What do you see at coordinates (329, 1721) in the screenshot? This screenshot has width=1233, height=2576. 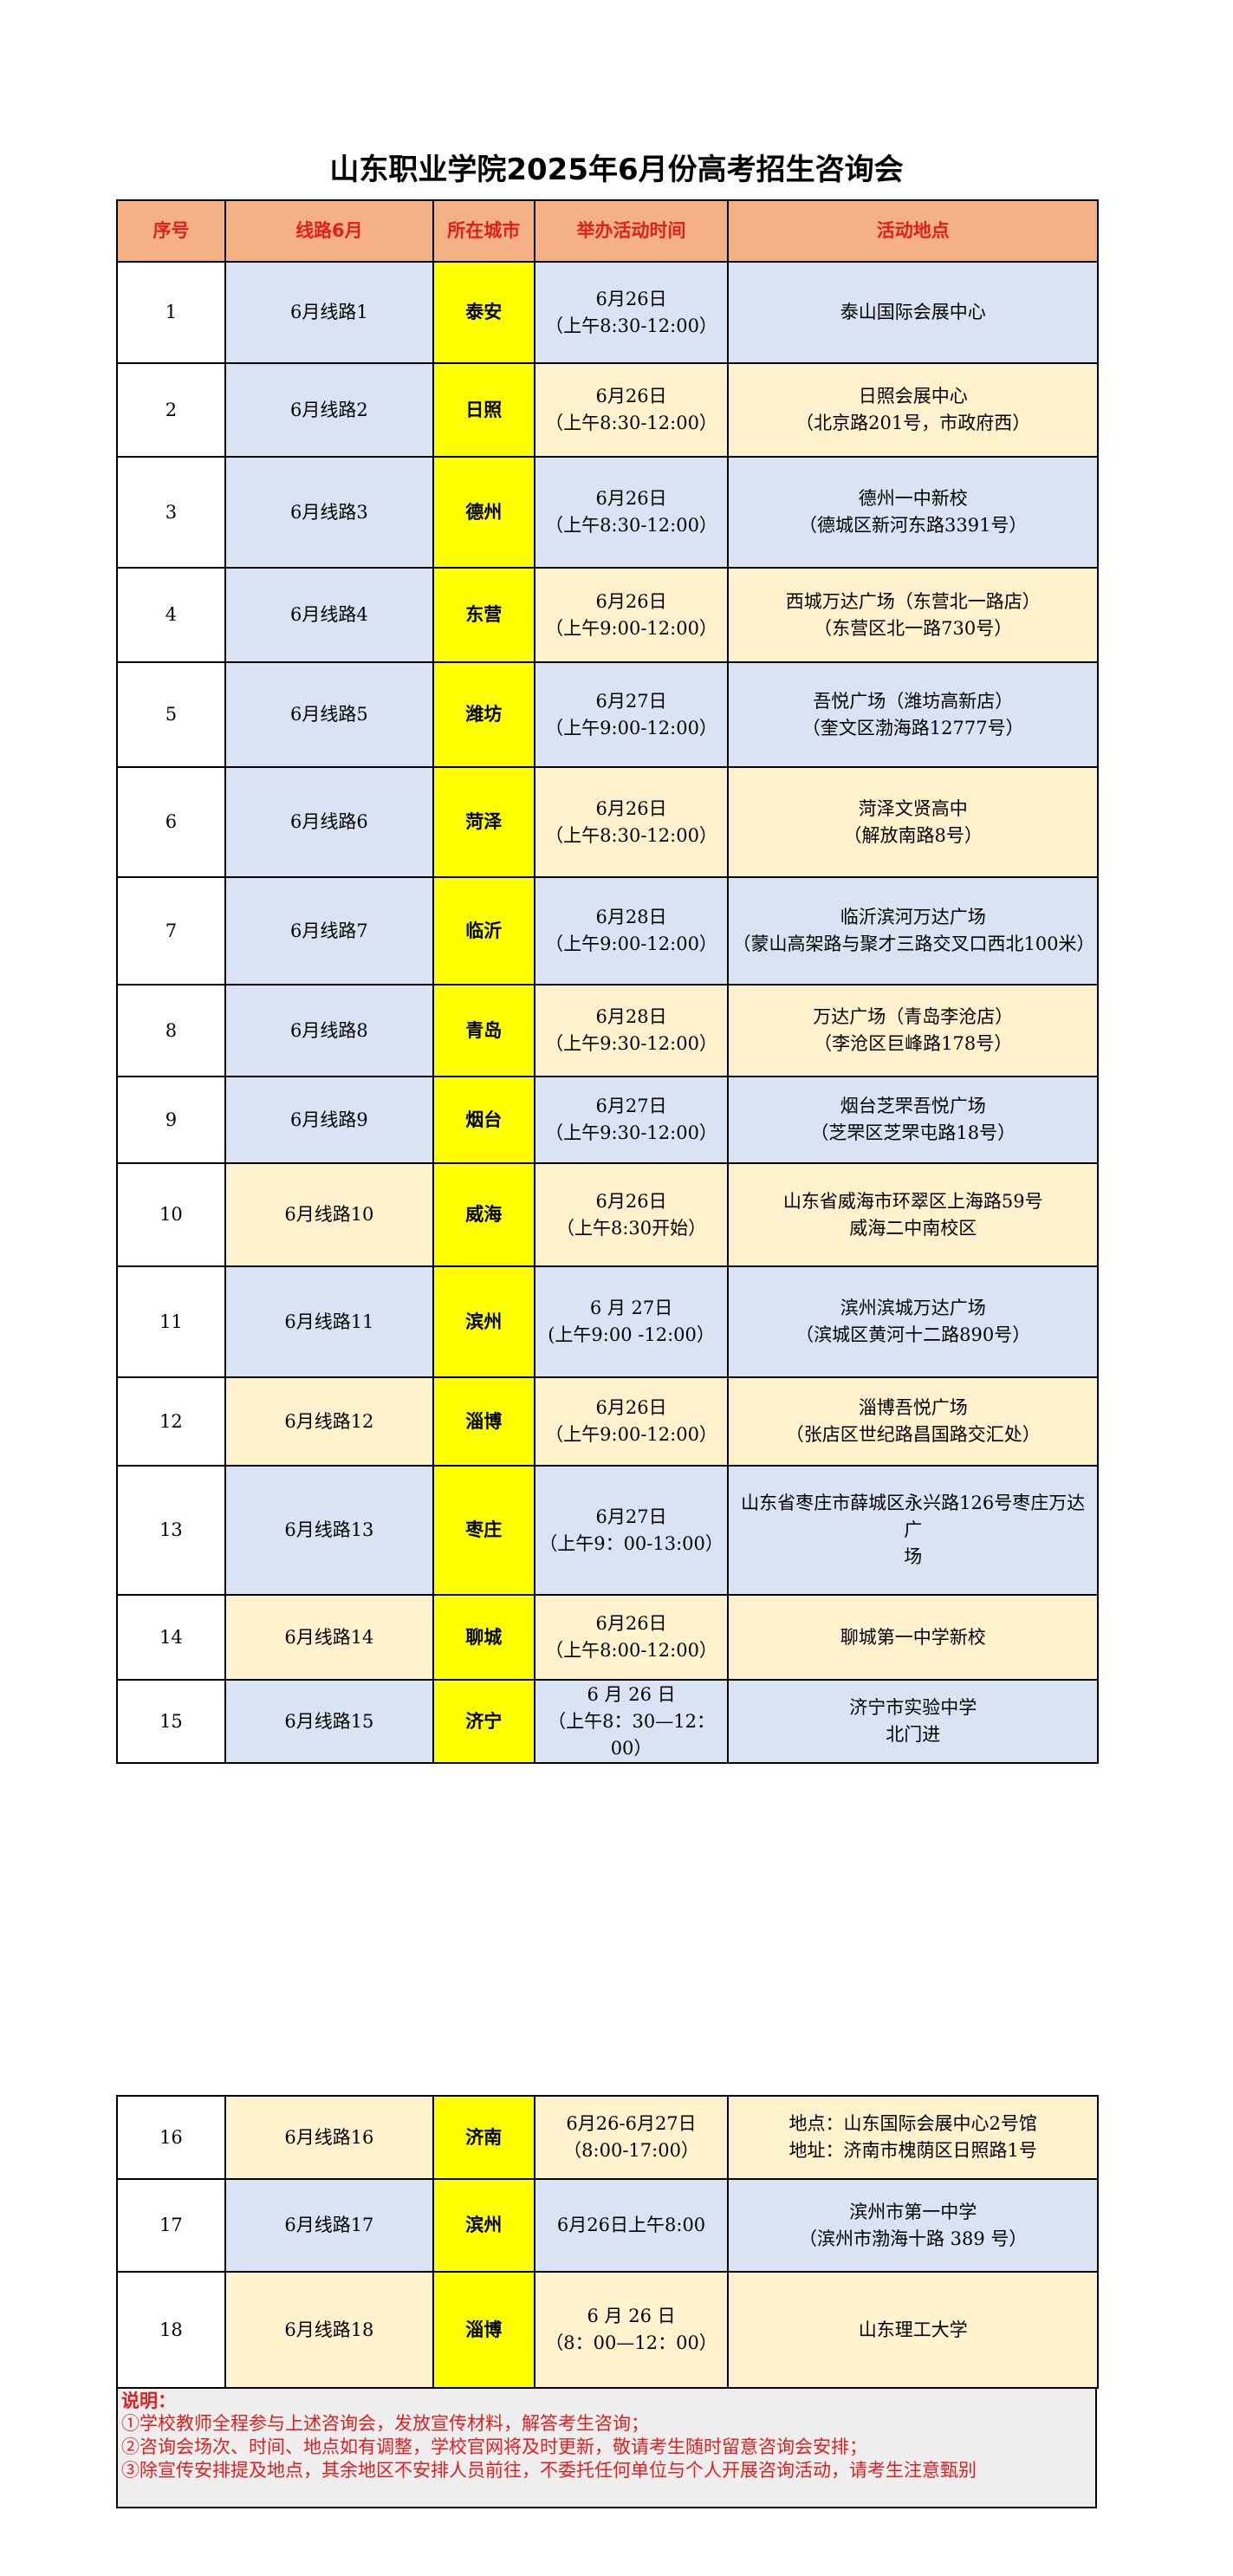 I see `cell: 6月线路15` at bounding box center [329, 1721].